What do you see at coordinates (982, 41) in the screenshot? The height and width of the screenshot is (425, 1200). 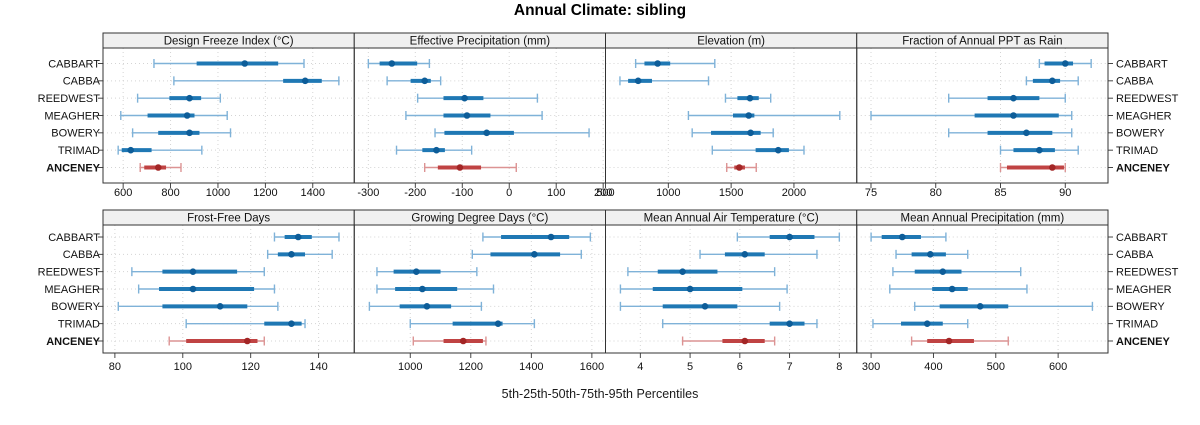 I see `panel-title: Fraction of Annual PPT as Rain` at bounding box center [982, 41].